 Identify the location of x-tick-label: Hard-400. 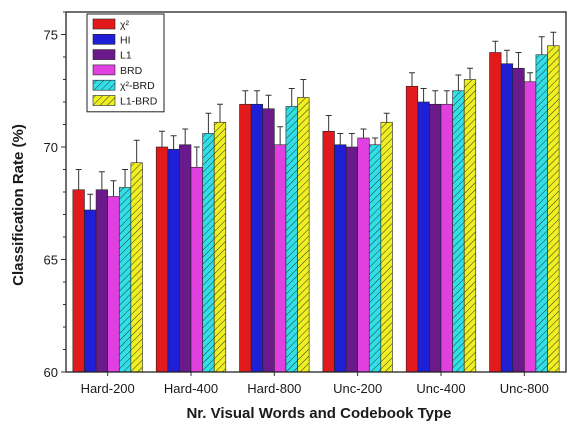
(191, 388).